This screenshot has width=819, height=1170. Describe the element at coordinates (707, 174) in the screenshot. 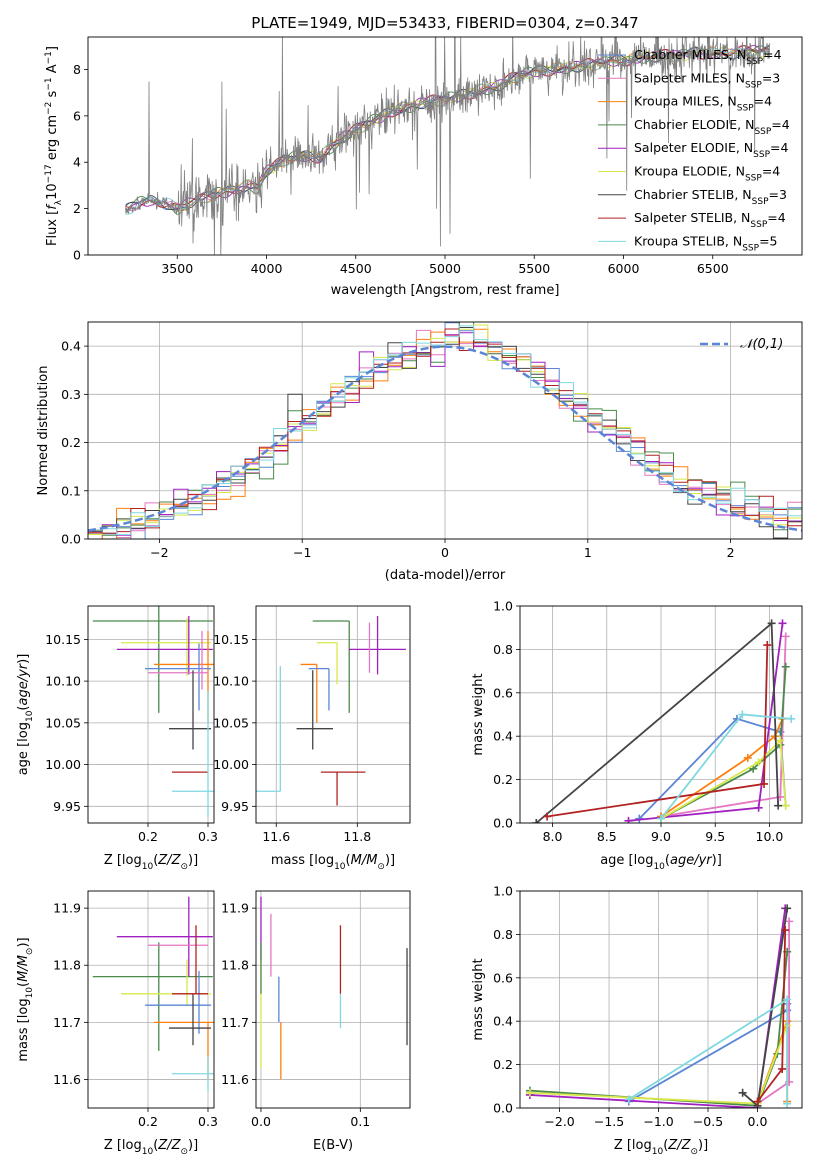

I see `legend-label: Kroupa ELODIE, NSSP=4` at that location.